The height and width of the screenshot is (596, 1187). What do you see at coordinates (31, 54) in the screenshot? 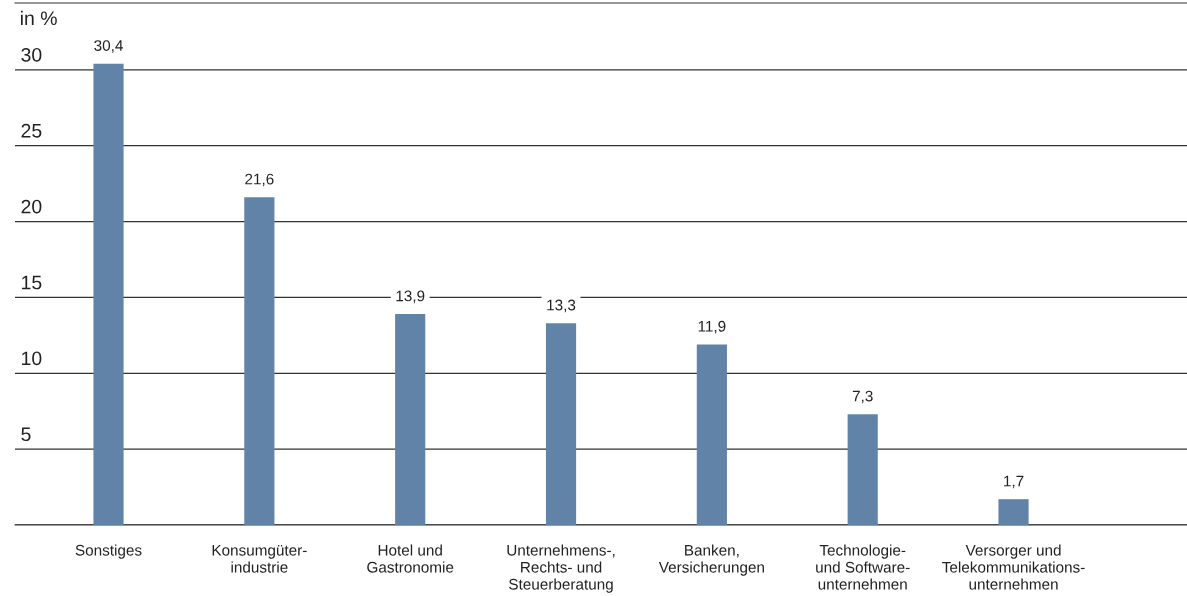
I see `y-tick-label: 30` at bounding box center [31, 54].